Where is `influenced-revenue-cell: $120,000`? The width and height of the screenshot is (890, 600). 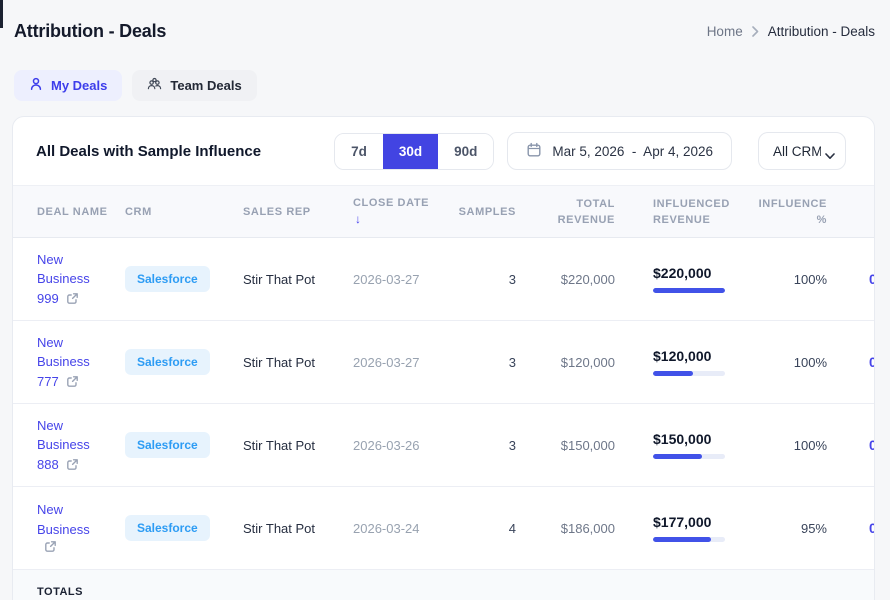 influenced-revenue-cell: $120,000 is located at coordinates (685, 362).